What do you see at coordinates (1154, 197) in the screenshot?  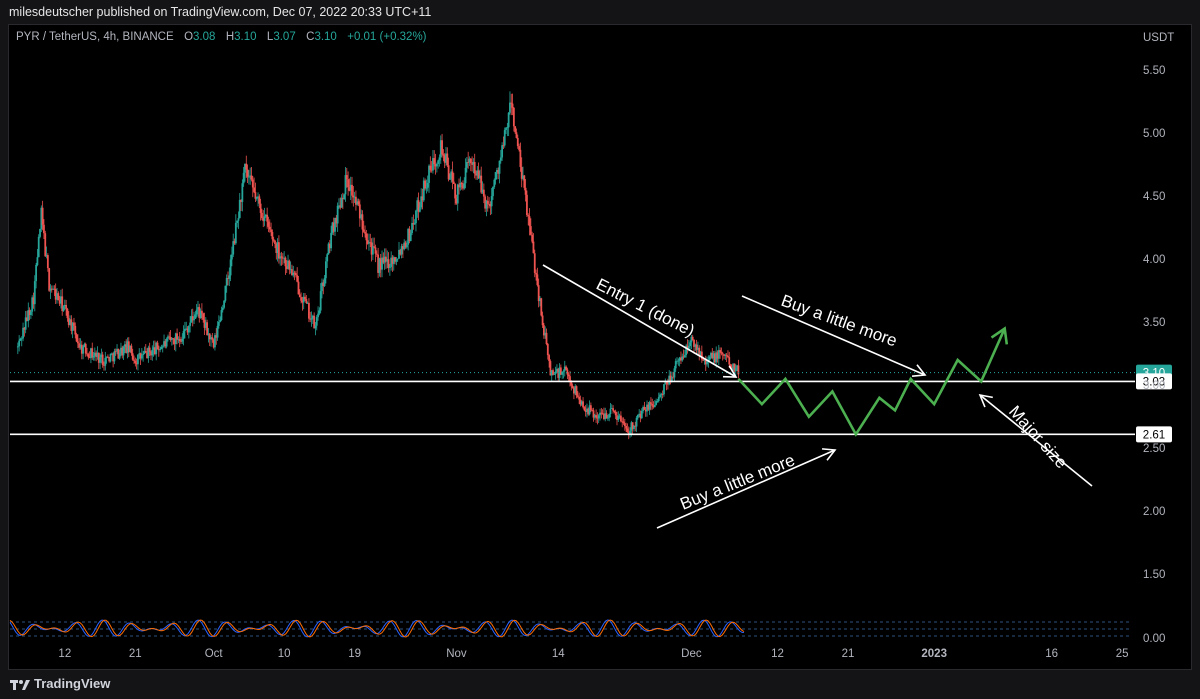 I see `price-axis-tick-label: 4.50` at bounding box center [1154, 197].